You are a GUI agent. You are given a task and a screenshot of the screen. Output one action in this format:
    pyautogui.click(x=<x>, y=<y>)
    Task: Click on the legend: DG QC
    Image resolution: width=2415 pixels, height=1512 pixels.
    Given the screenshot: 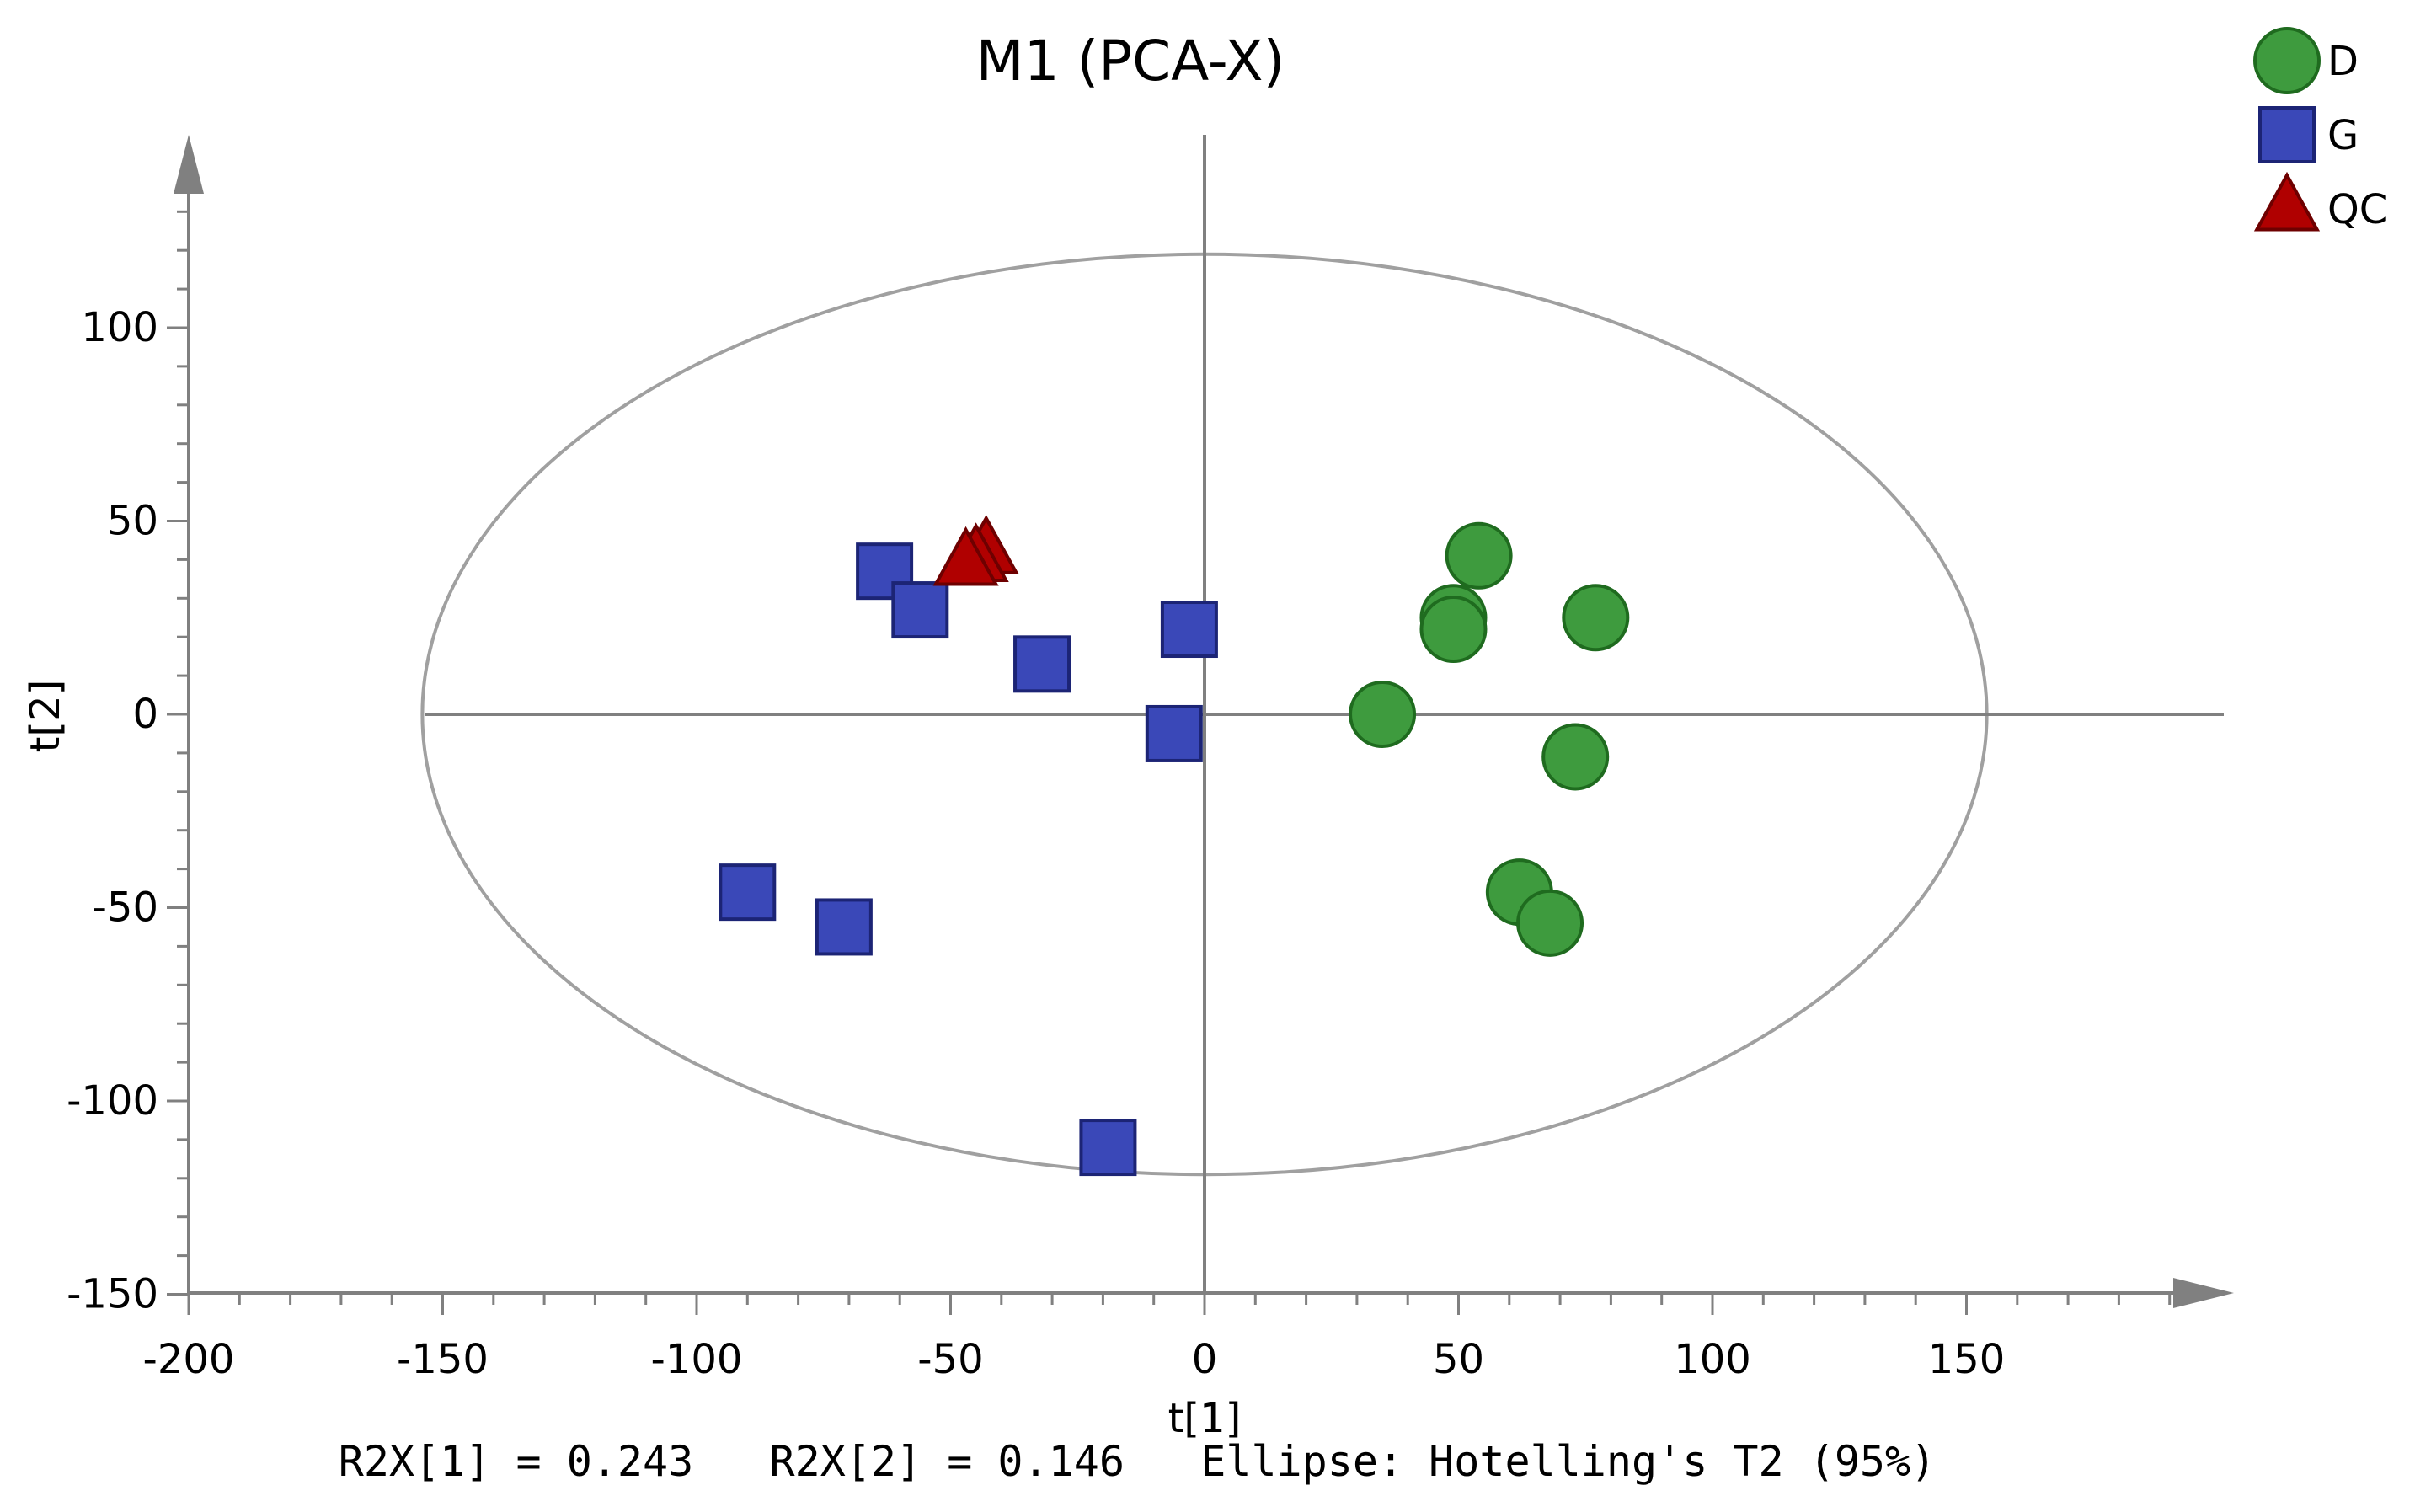 What is the action you would take?
    pyautogui.click(x=2320, y=130)
    